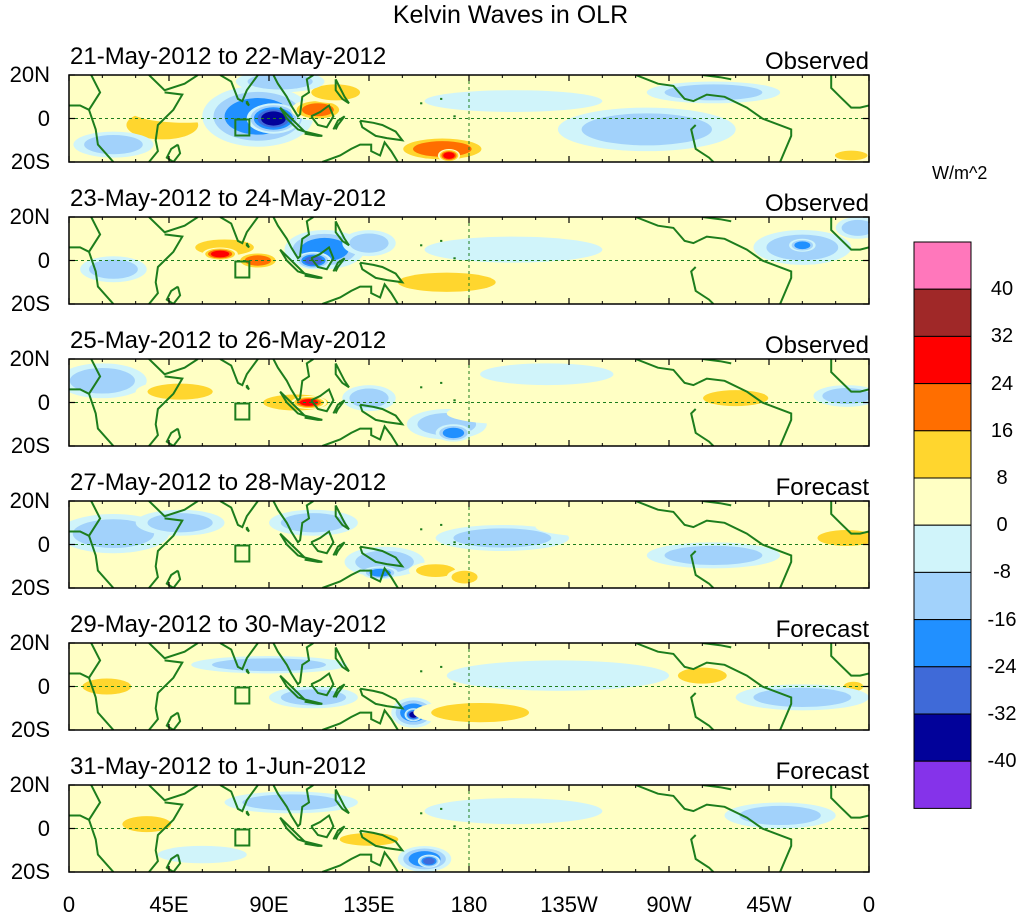 The height and width of the screenshot is (920, 1021). What do you see at coordinates (169, 904) in the screenshot?
I see `x-tick-label: 45E` at bounding box center [169, 904].